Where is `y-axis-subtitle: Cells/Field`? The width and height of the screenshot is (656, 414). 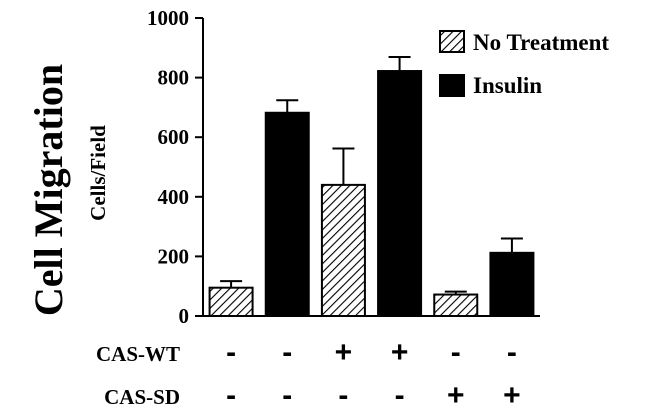
y-axis-subtitle: Cells/Field is located at coordinates (98, 173).